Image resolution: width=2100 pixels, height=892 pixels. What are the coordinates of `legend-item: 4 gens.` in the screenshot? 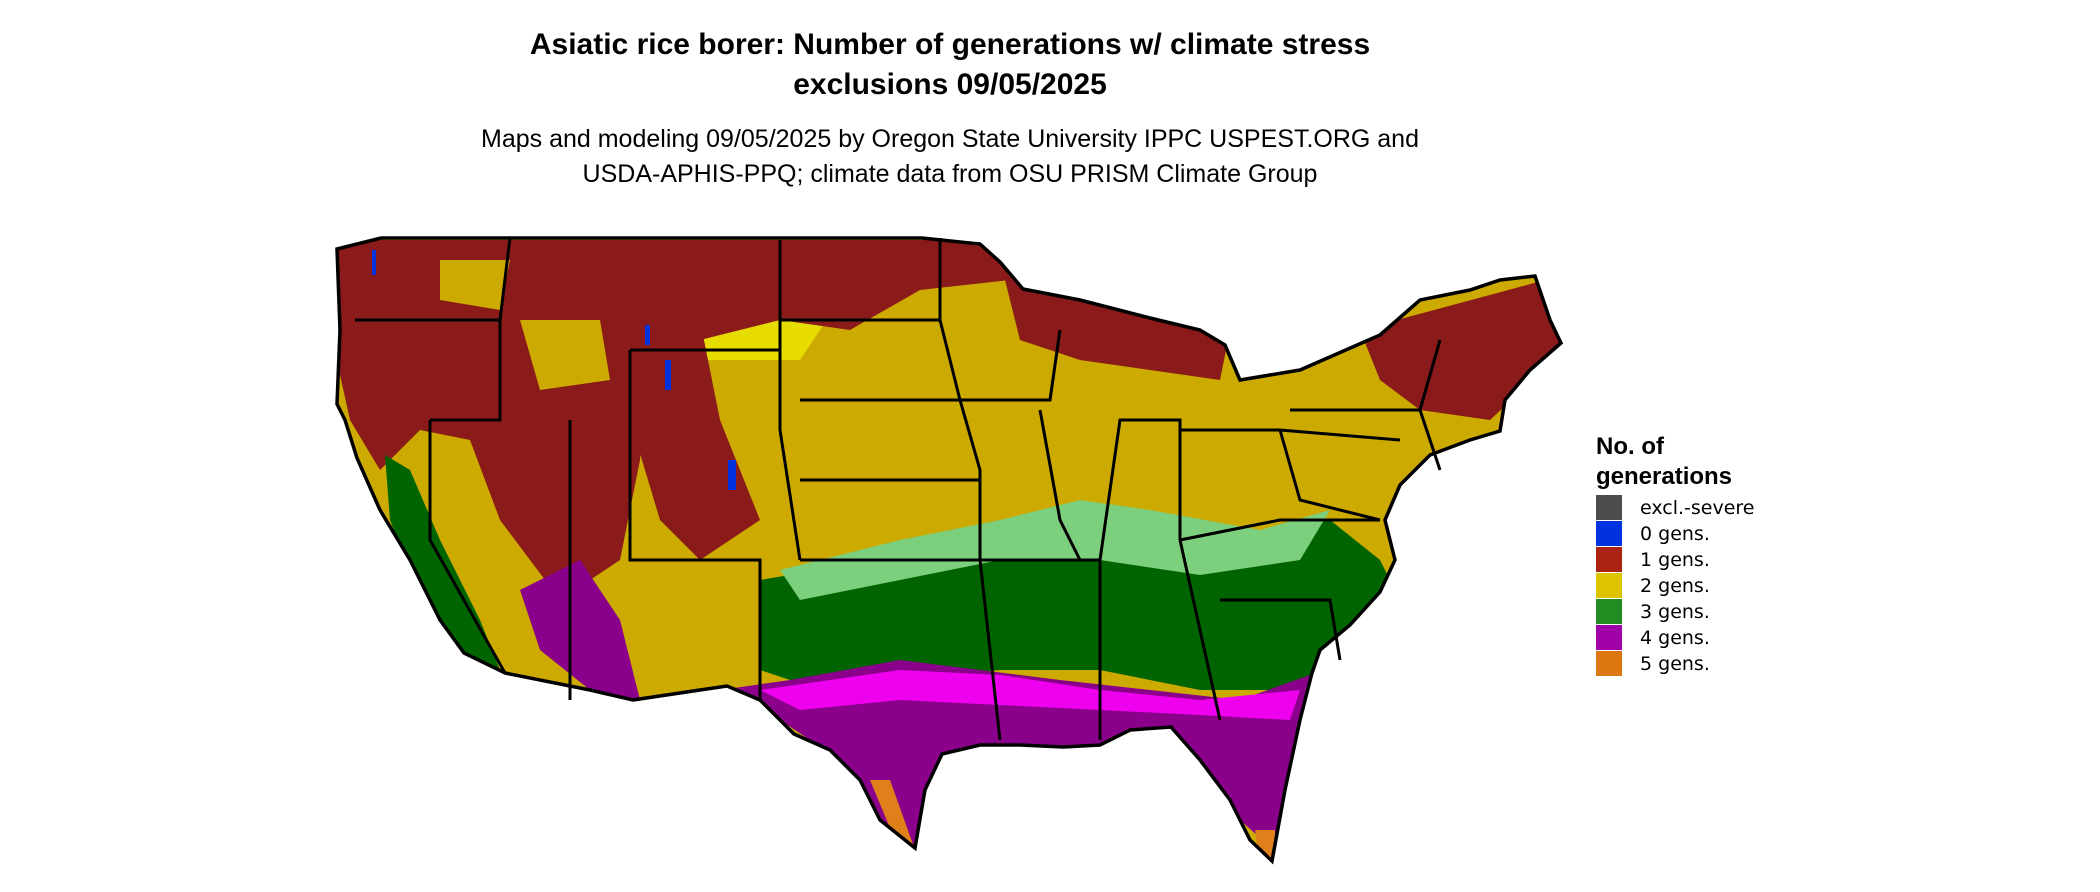 It's located at (1653, 637).